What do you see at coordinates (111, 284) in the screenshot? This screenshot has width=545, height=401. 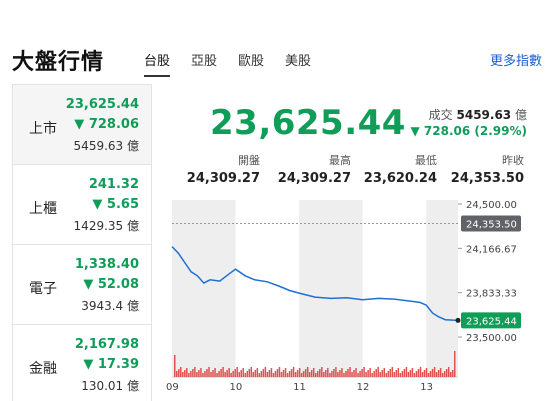 I see `market-change: ▼ 52.08` at bounding box center [111, 284].